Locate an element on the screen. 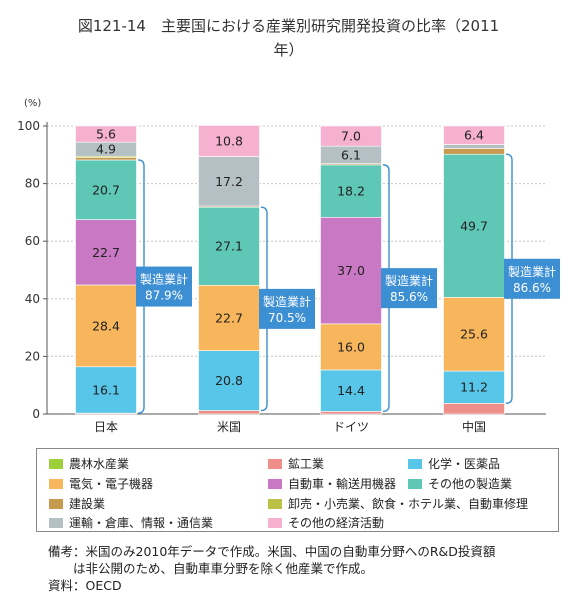 The width and height of the screenshot is (577, 604). x-tick-label: 日本 is located at coordinates (106, 427).